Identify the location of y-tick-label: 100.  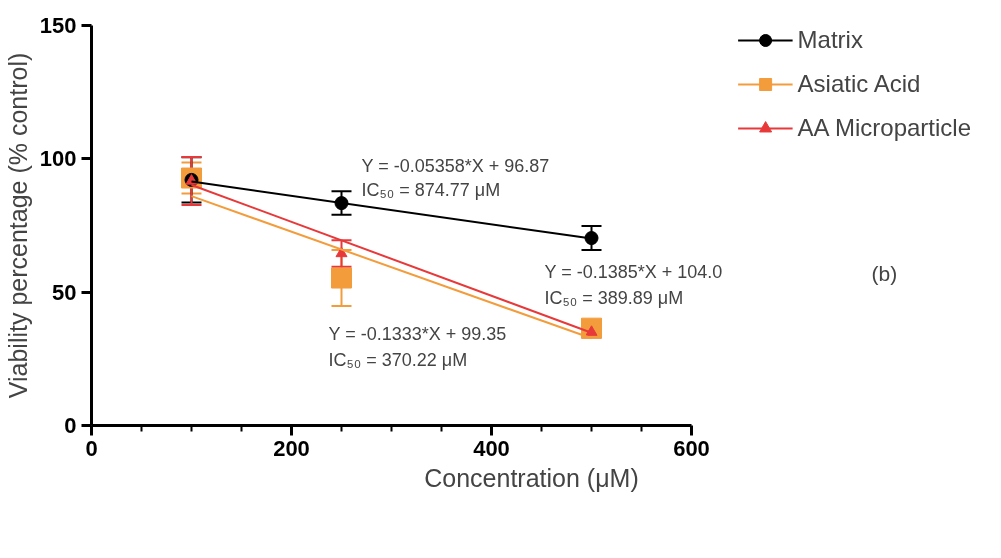
(58, 159).